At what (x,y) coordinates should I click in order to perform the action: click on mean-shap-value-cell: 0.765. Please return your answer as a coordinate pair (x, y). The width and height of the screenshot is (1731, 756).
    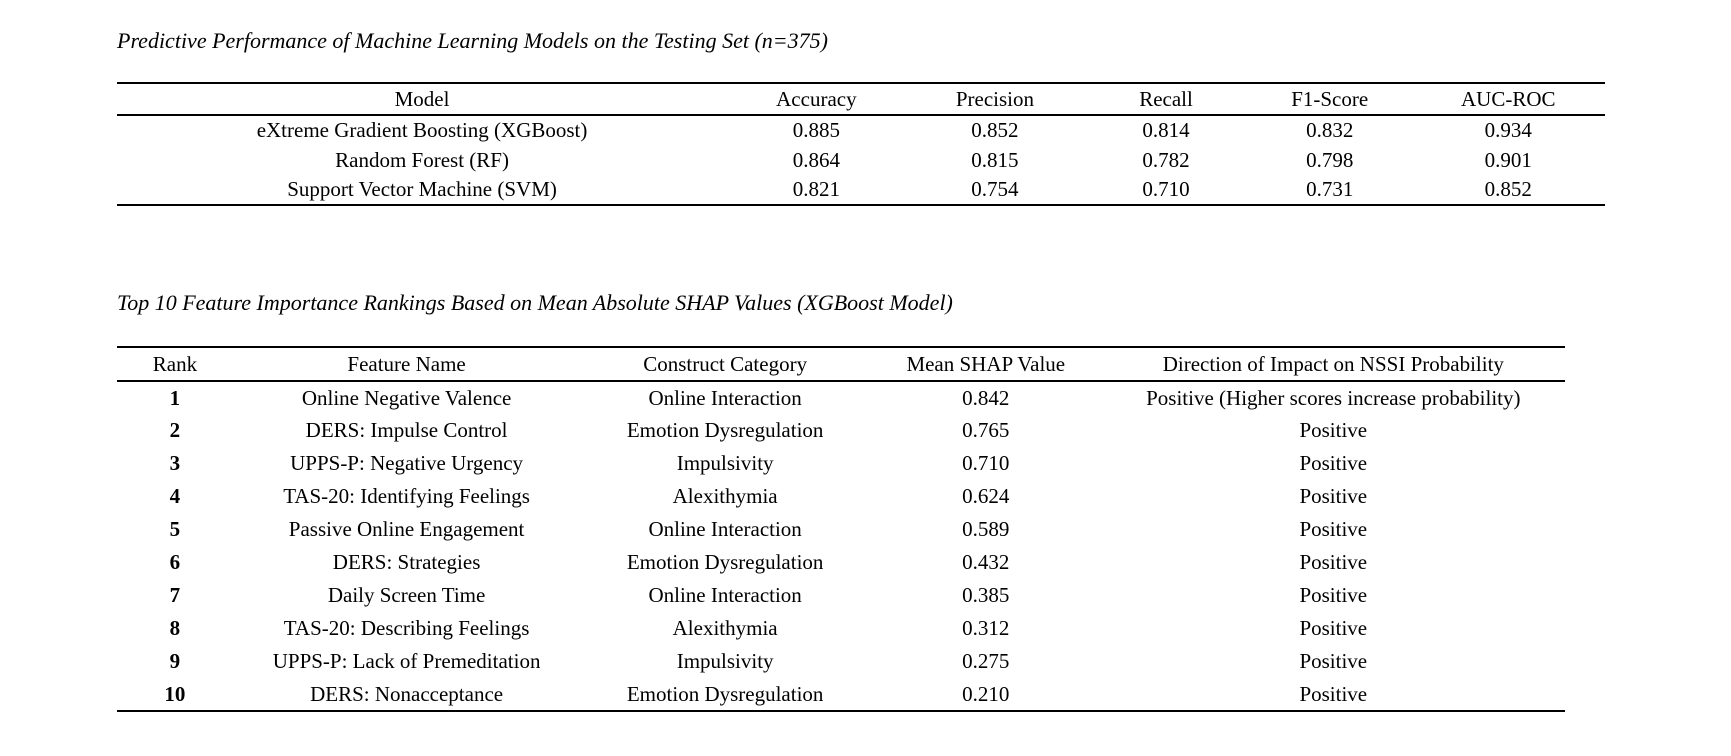
    Looking at the image, I should click on (986, 430).